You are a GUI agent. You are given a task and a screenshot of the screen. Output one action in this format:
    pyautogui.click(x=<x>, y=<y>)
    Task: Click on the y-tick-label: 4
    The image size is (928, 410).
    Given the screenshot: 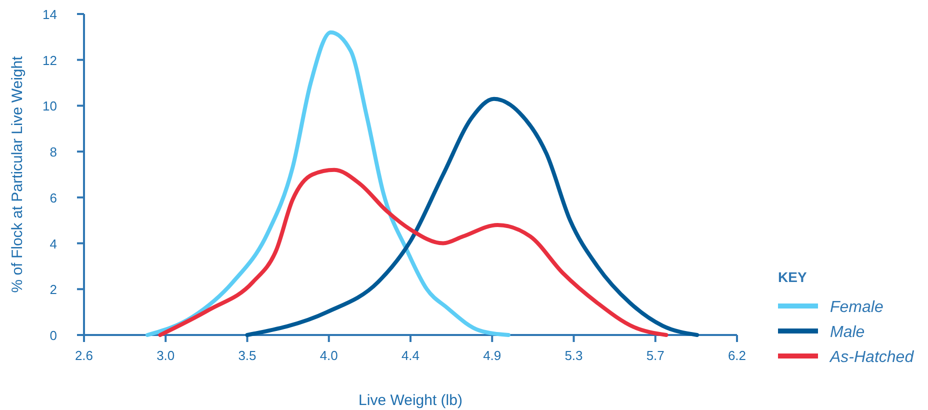 What is the action you would take?
    pyautogui.click(x=53, y=244)
    